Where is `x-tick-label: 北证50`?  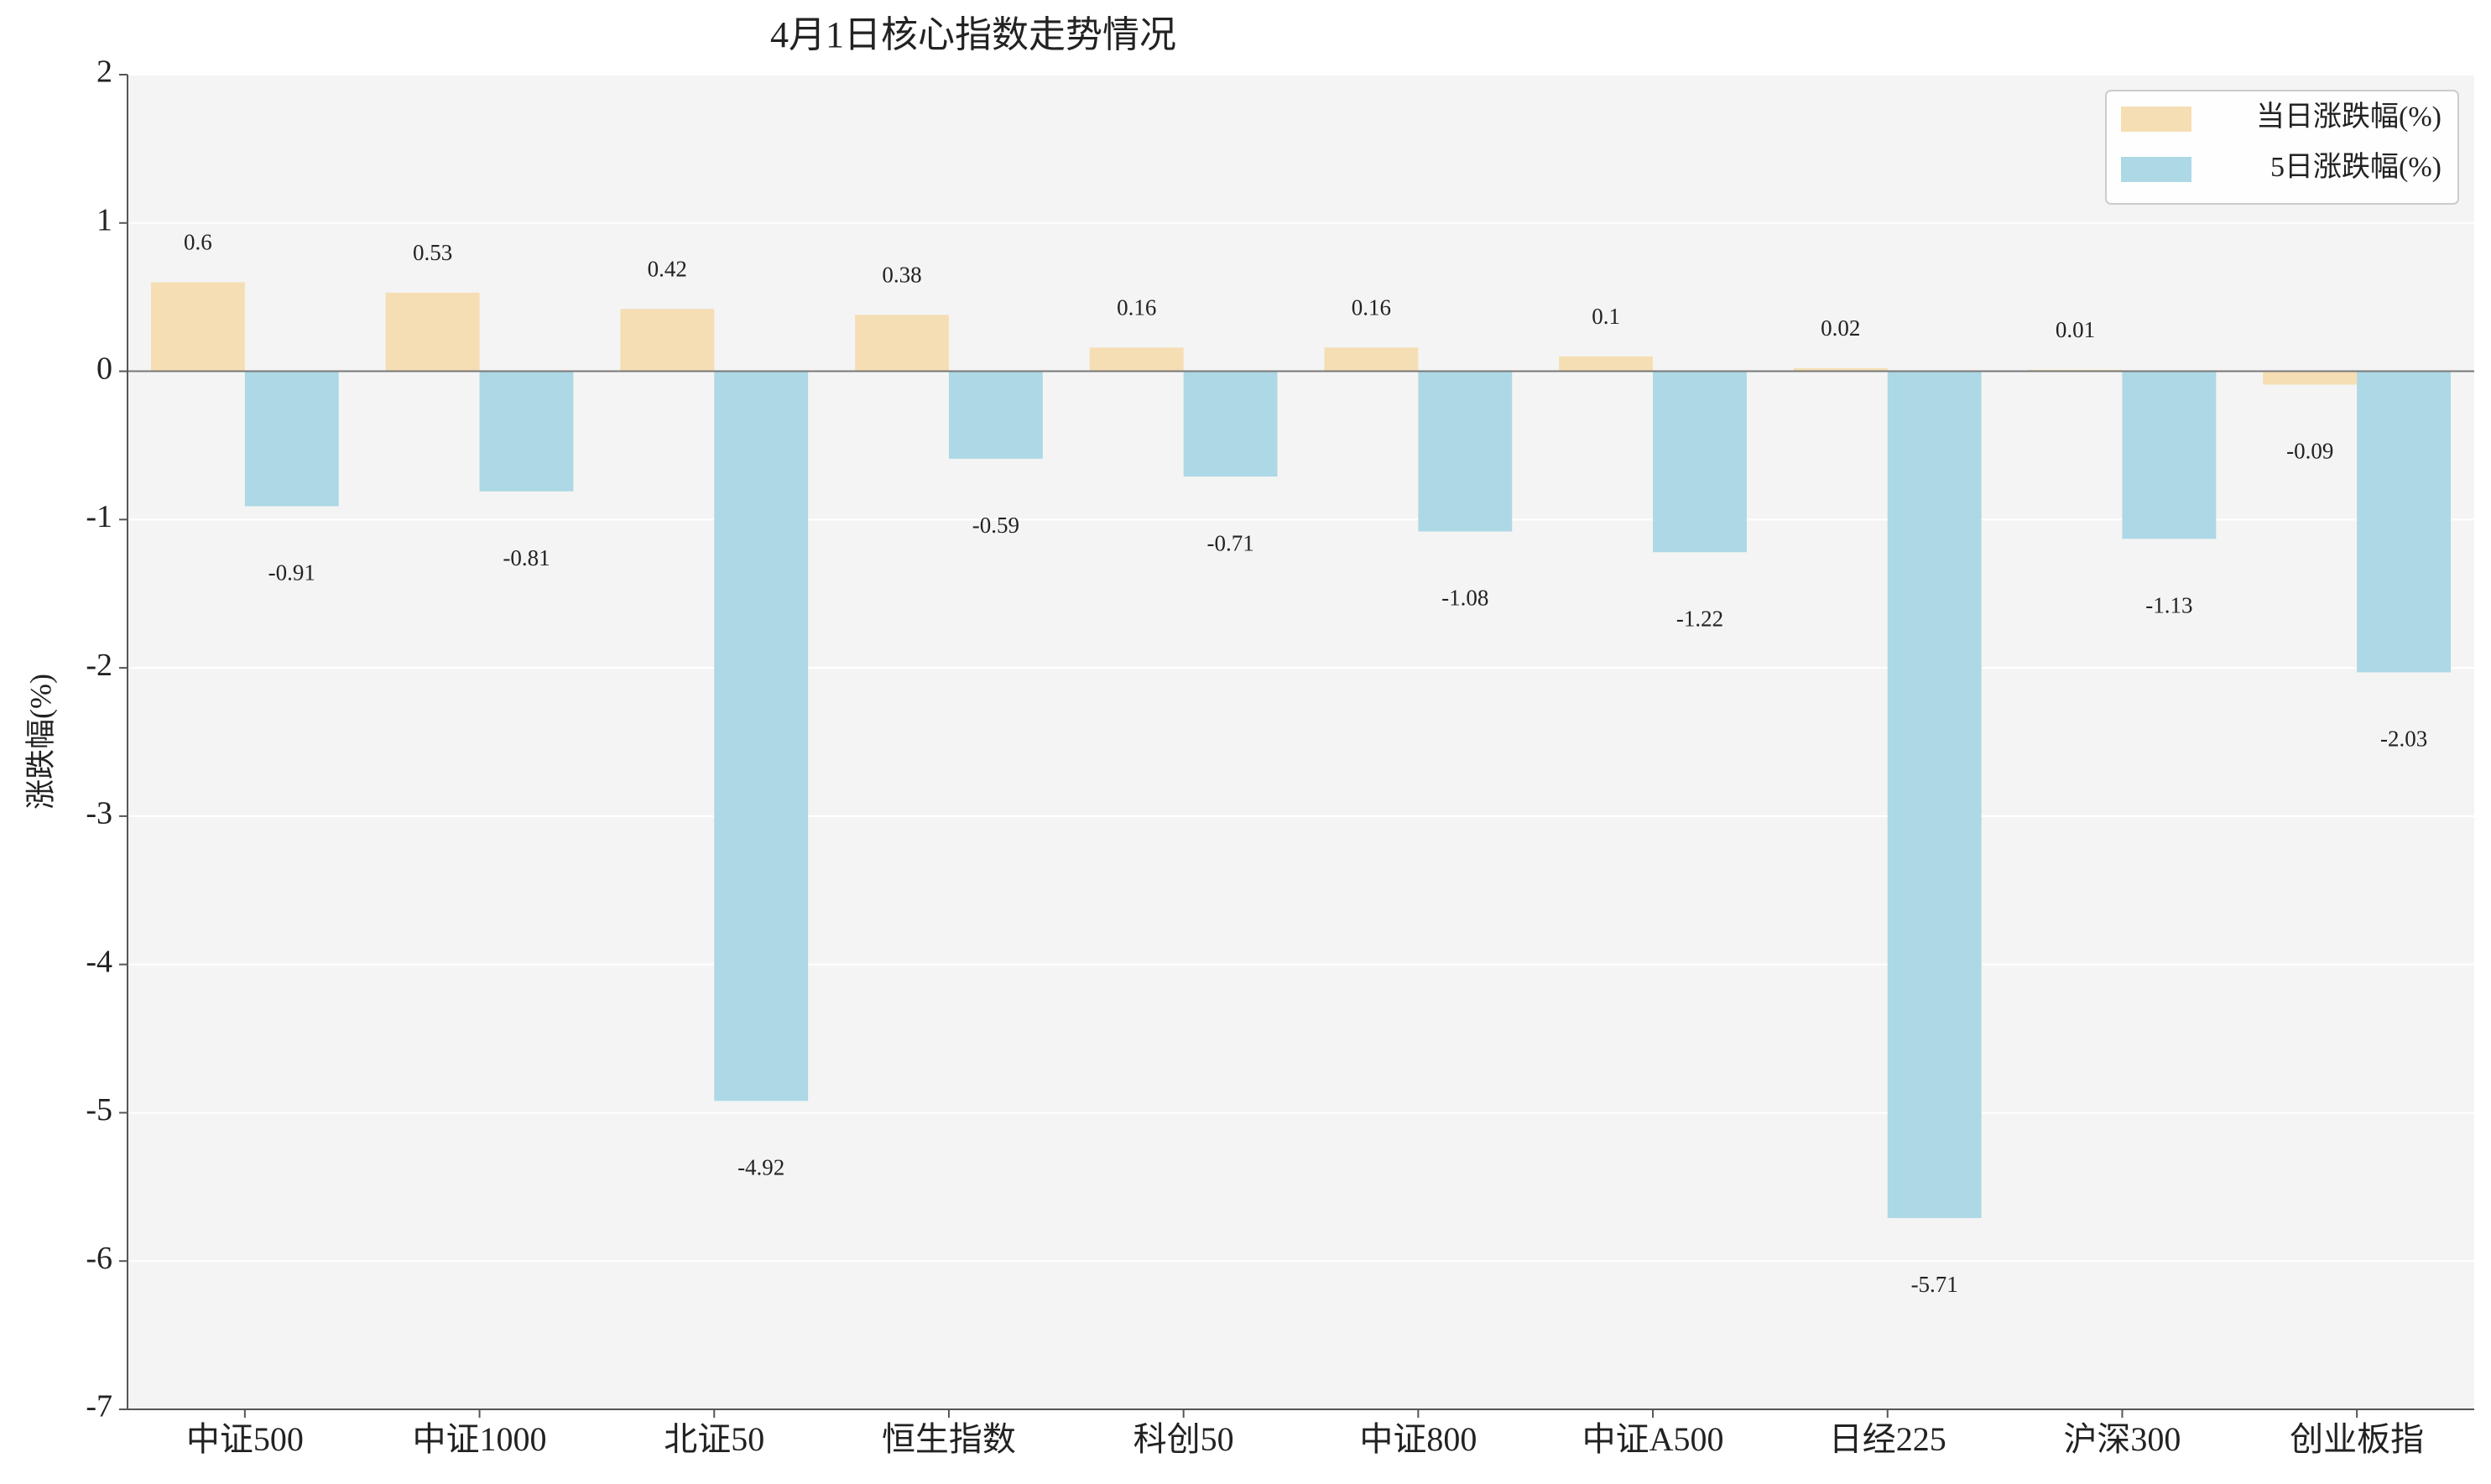 x-tick-label: 北证50 is located at coordinates (714, 1439).